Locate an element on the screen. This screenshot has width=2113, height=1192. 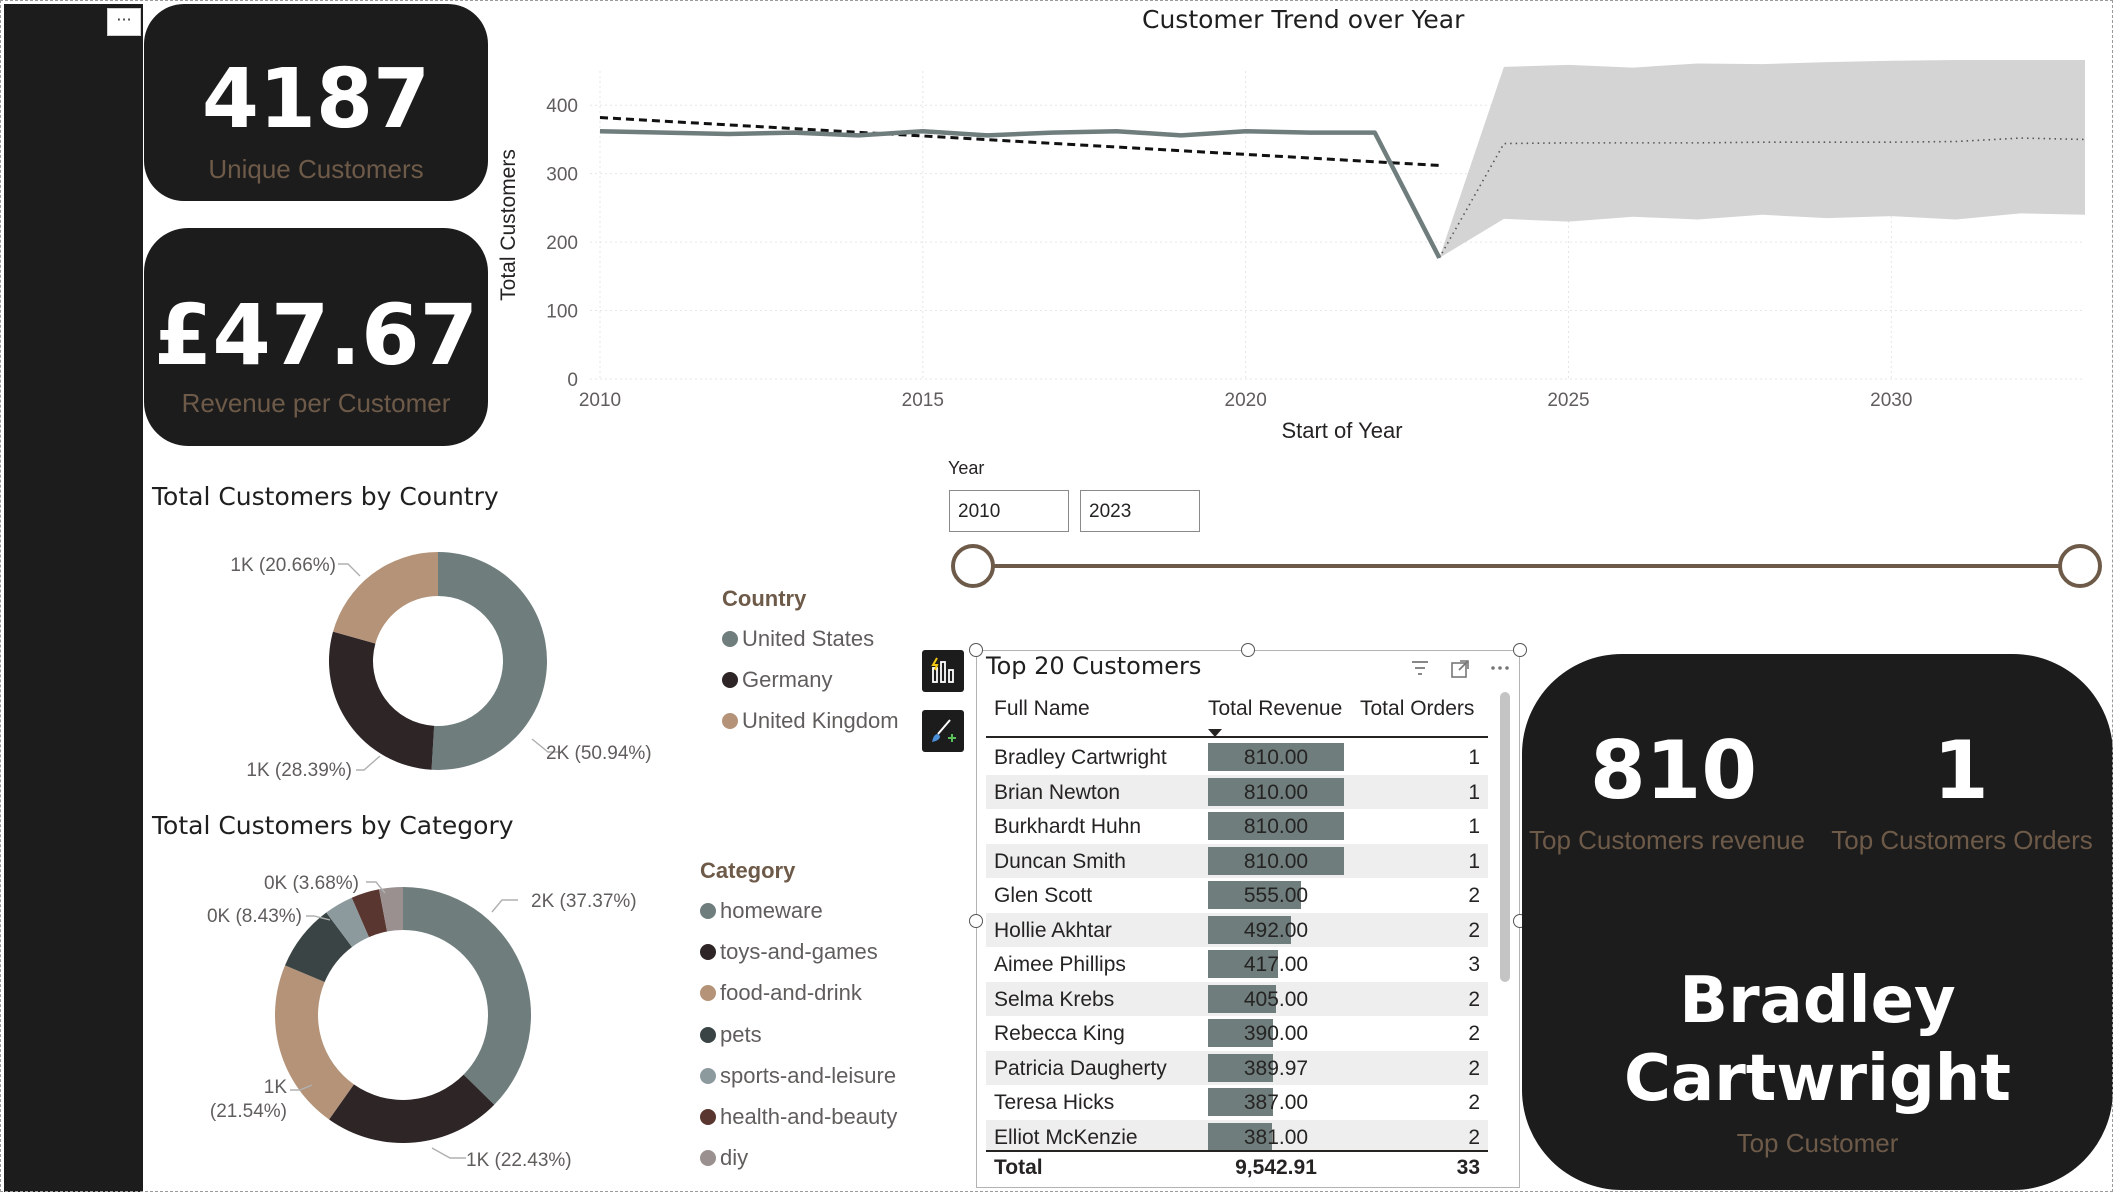
col-header-full-name: Full Name is located at coordinates (1042, 708).